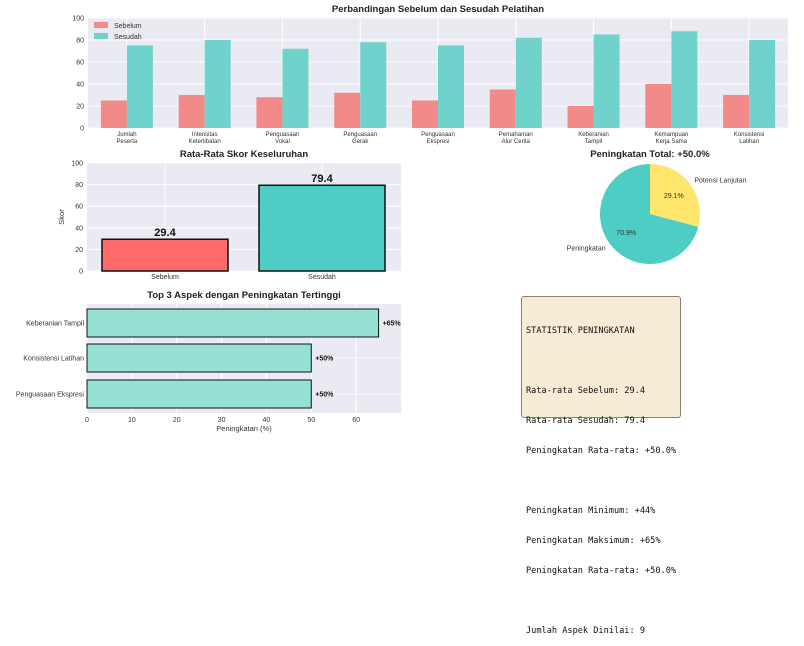 This screenshot has height=646, width=804. What do you see at coordinates (205, 138) in the screenshot?
I see `x-tick-label: Intensitas Keterlibatan` at bounding box center [205, 138].